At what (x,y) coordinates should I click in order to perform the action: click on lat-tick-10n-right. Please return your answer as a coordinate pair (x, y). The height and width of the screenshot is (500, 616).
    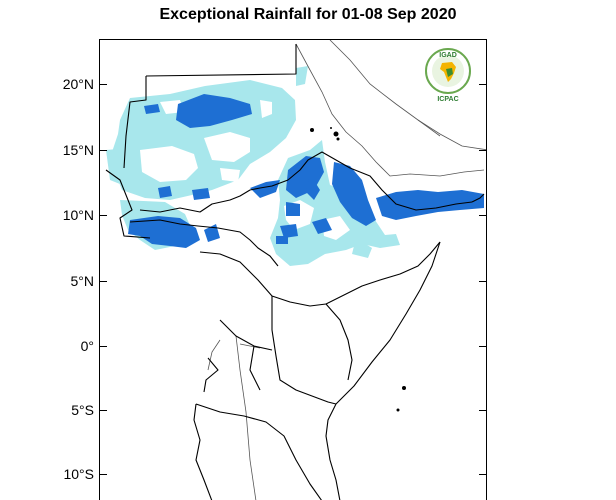
    Looking at the image, I should click on (483, 215).